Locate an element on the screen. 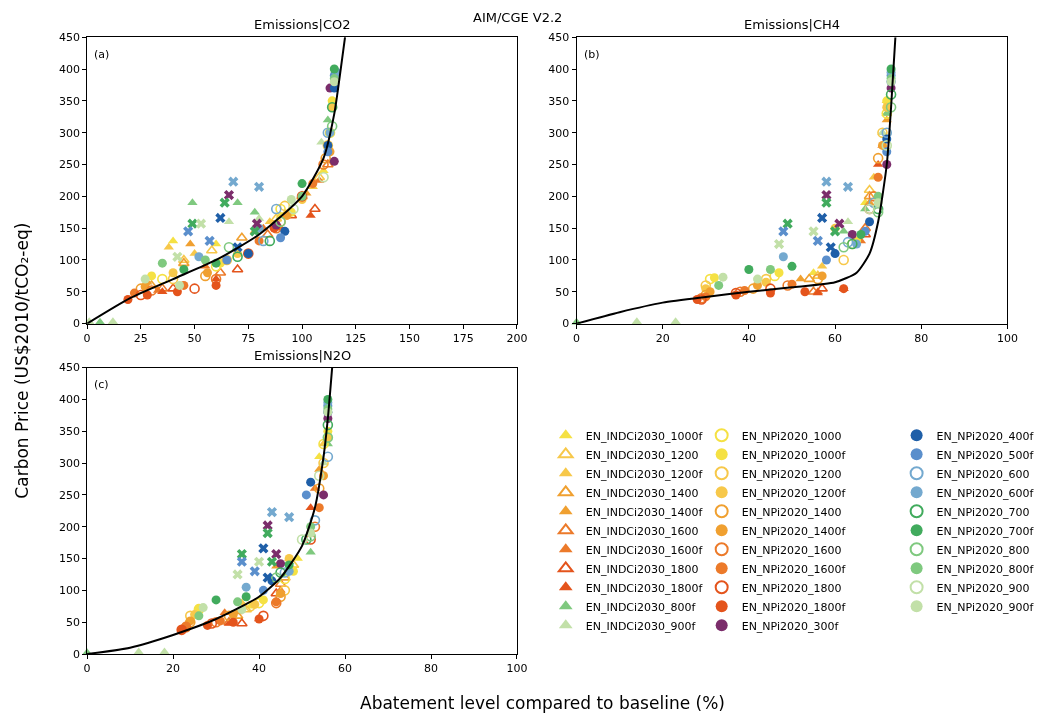 The height and width of the screenshot is (722, 1041). legend-label: EN_NPi2020_1400f is located at coordinates (794, 531).